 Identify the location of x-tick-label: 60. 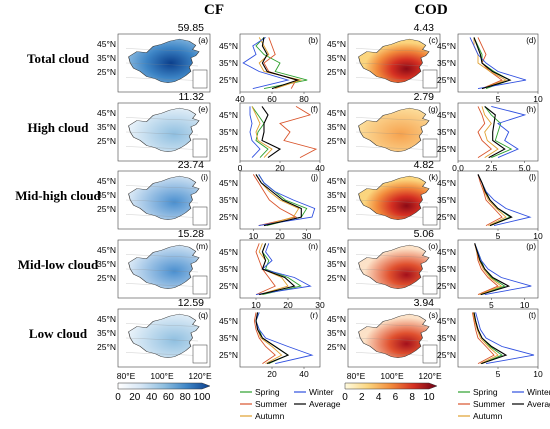
(272, 99).